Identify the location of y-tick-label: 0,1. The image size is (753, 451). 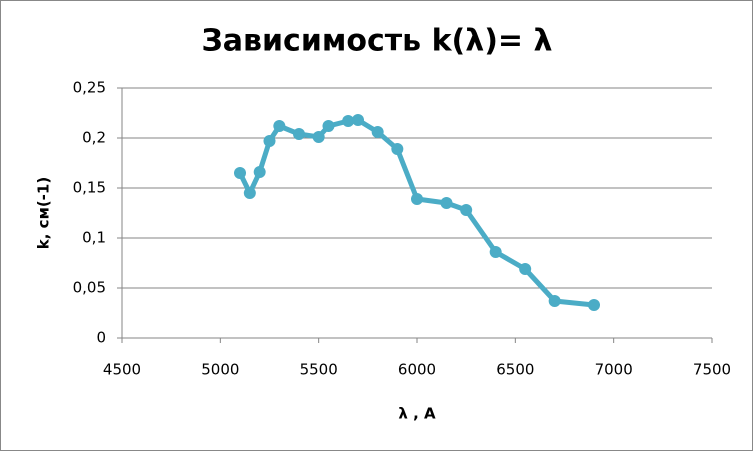
(94, 238).